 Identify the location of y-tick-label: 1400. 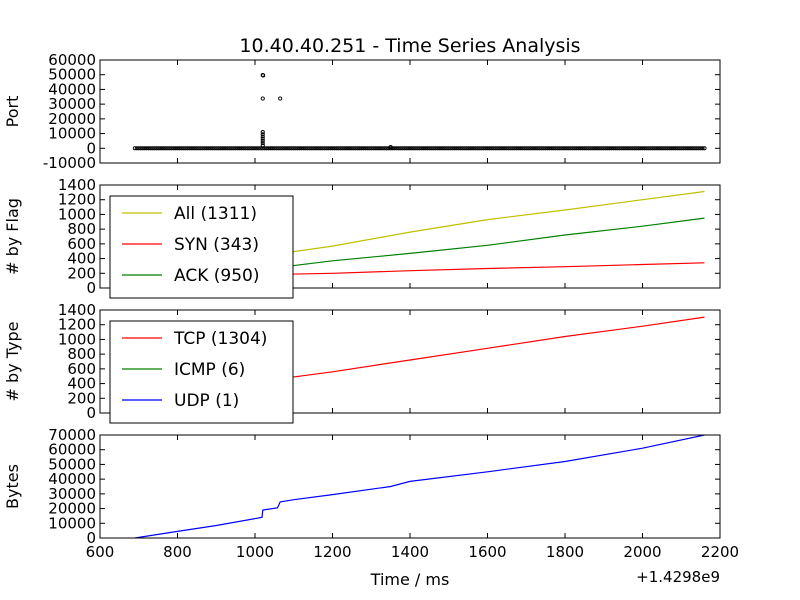
(77, 310).